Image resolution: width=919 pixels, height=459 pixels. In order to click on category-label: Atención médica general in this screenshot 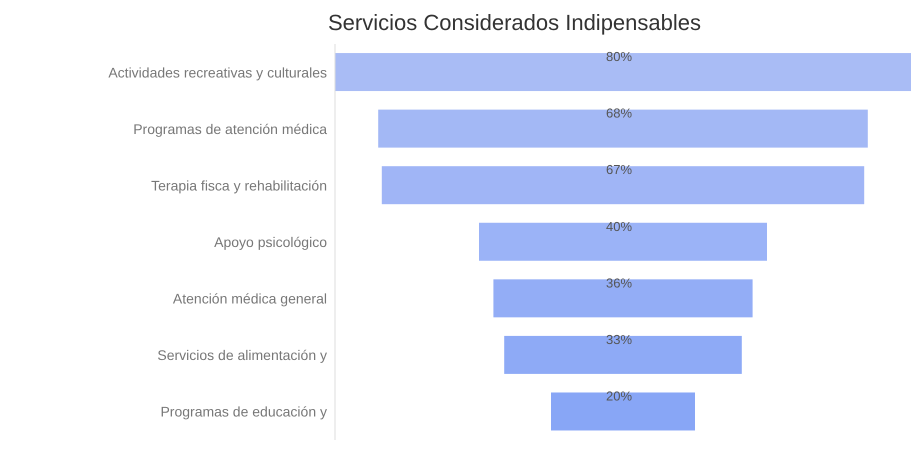, I will do `click(249, 298)`.